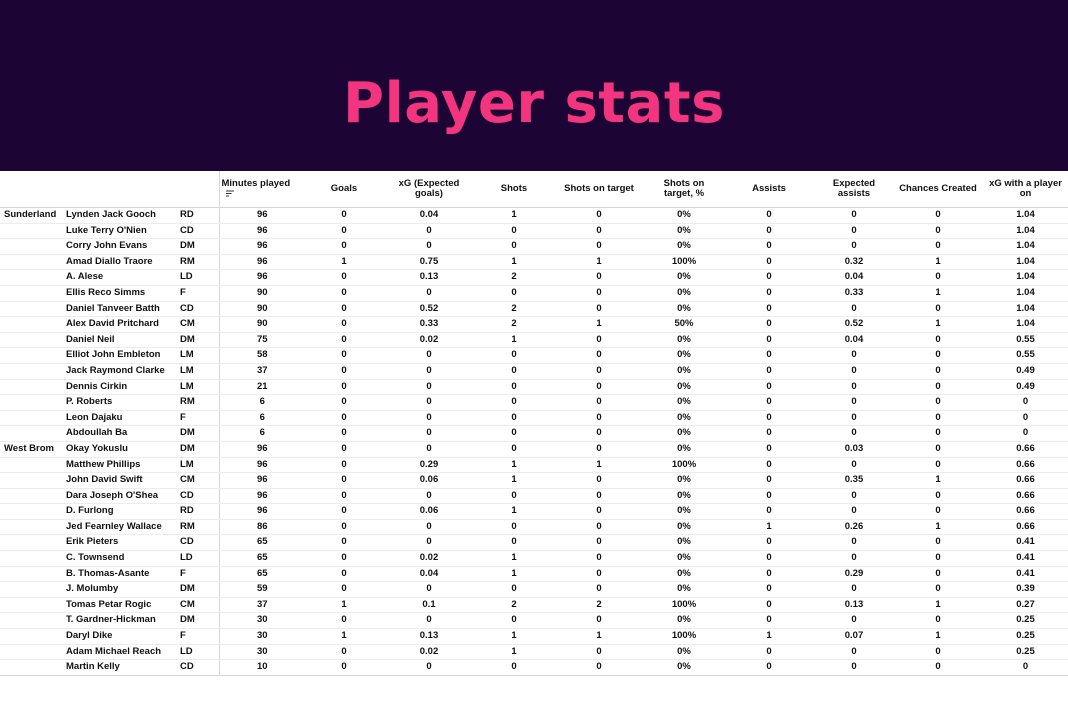 Image resolution: width=1068 pixels, height=712 pixels. Describe the element at coordinates (938, 262) in the screenshot. I see `chances-created-cell: 1` at that location.